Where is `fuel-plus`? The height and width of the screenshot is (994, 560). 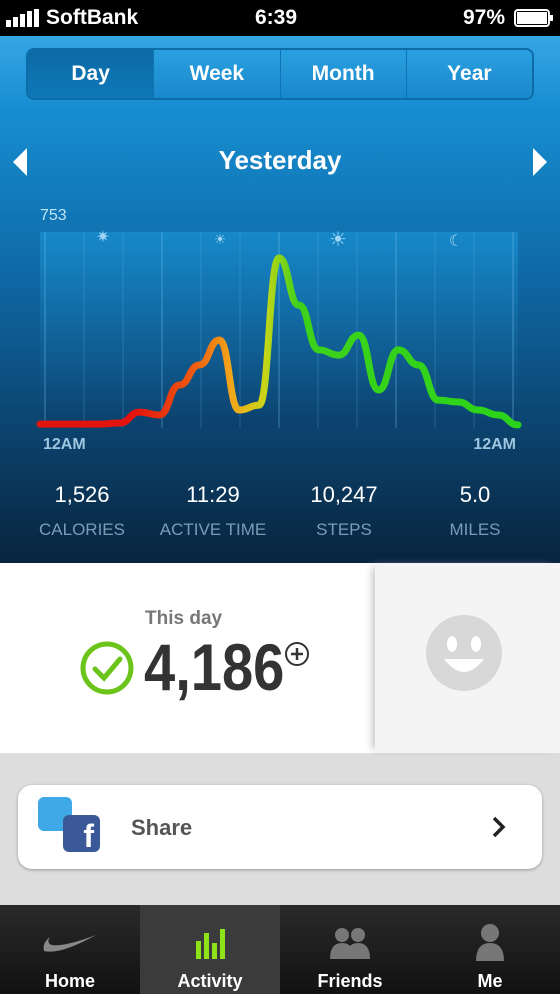 fuel-plus is located at coordinates (297, 654).